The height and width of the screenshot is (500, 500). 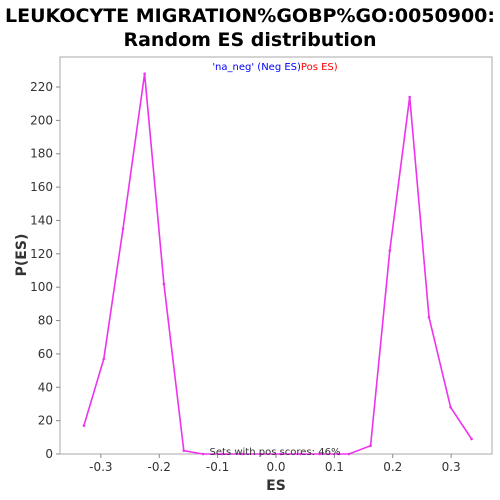 I want to click on chart-title-line1: LEUKOCYTE MIGRATION%GOBP%GO:0050900:, so click(x=250, y=16).